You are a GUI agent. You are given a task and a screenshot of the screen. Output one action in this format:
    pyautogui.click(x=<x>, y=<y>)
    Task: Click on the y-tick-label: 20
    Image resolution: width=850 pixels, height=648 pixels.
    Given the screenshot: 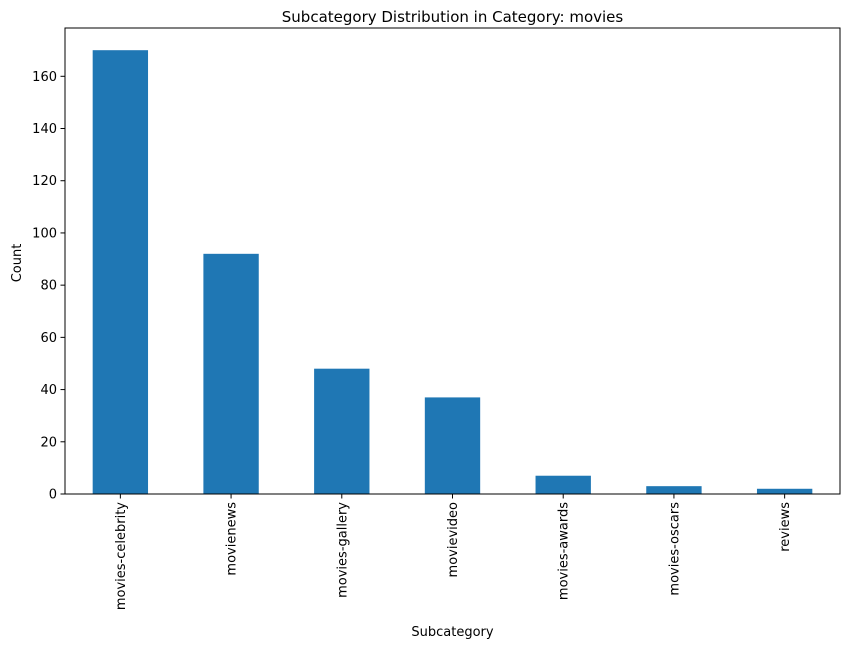 What is the action you would take?
    pyautogui.click(x=48, y=442)
    